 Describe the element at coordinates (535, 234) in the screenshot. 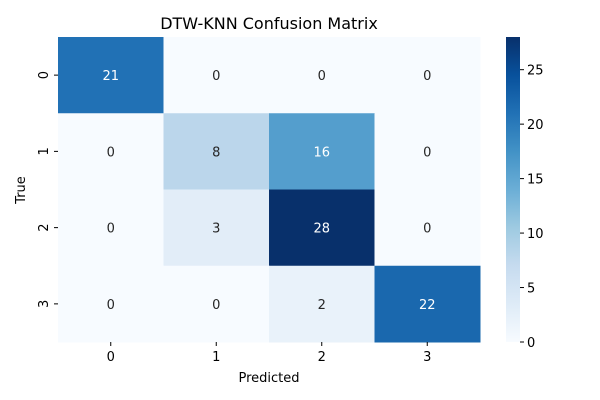

I see `colorbar-tick-label: 10` at that location.